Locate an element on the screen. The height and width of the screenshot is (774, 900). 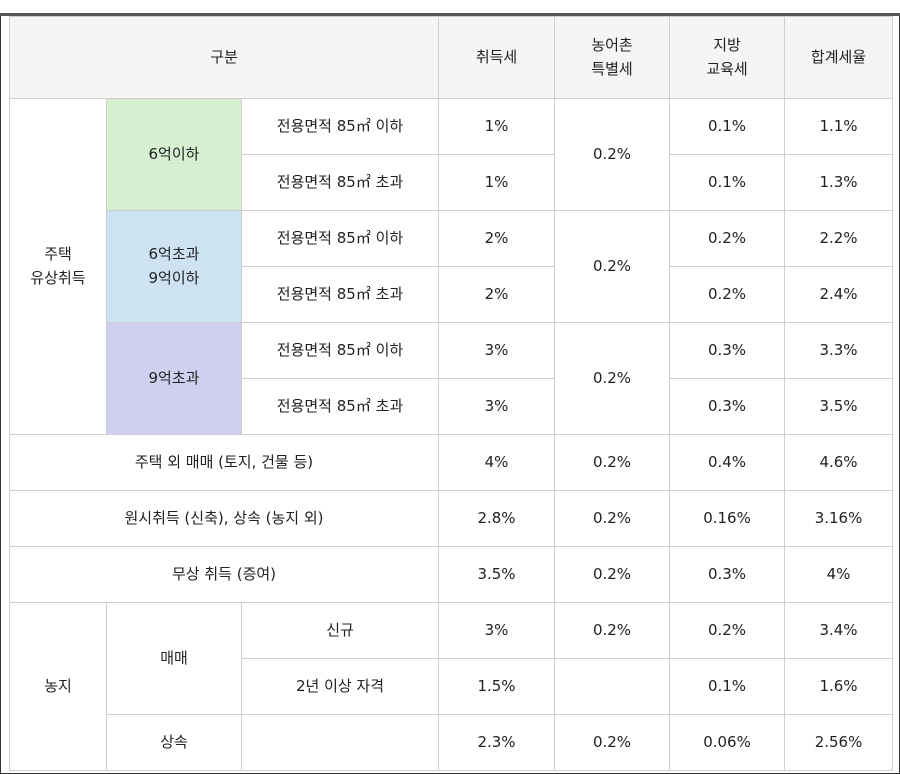
header-total-rate: 합계세율 is located at coordinates (839, 57).